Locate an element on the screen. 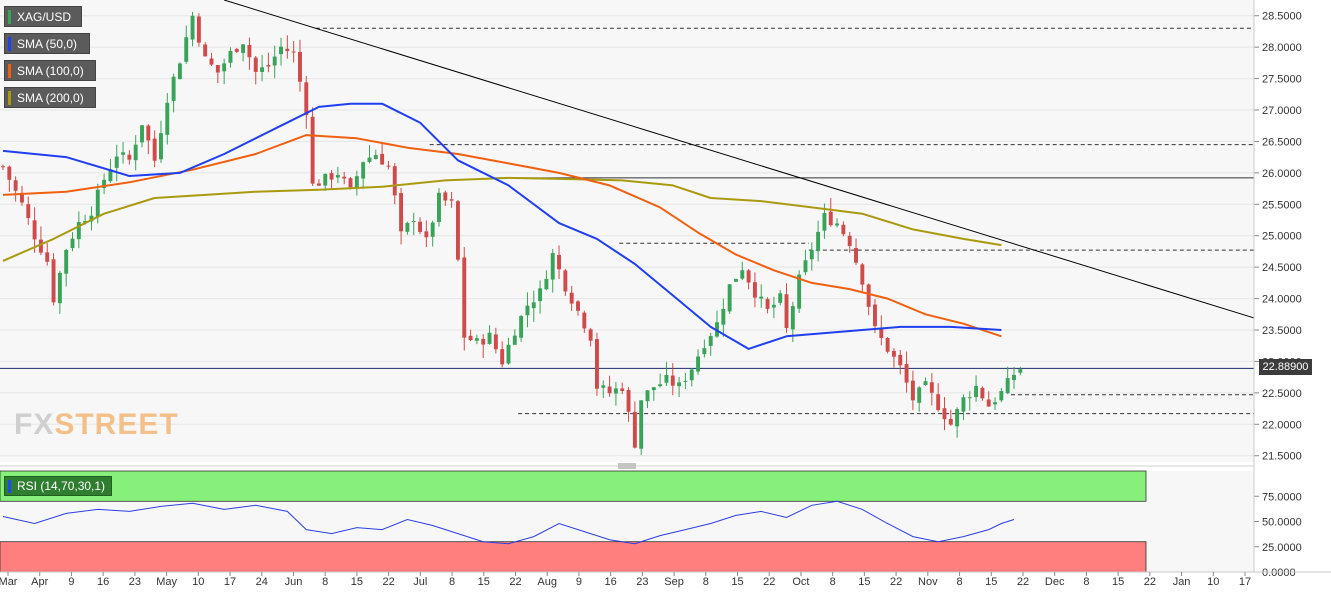 This screenshot has width=1331, height=598. price-tick-label: 28.0000 is located at coordinates (1282, 48).